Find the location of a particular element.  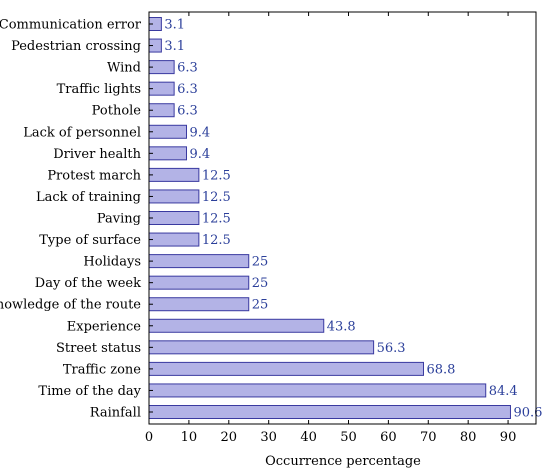

category-label: Wind is located at coordinates (124, 68).